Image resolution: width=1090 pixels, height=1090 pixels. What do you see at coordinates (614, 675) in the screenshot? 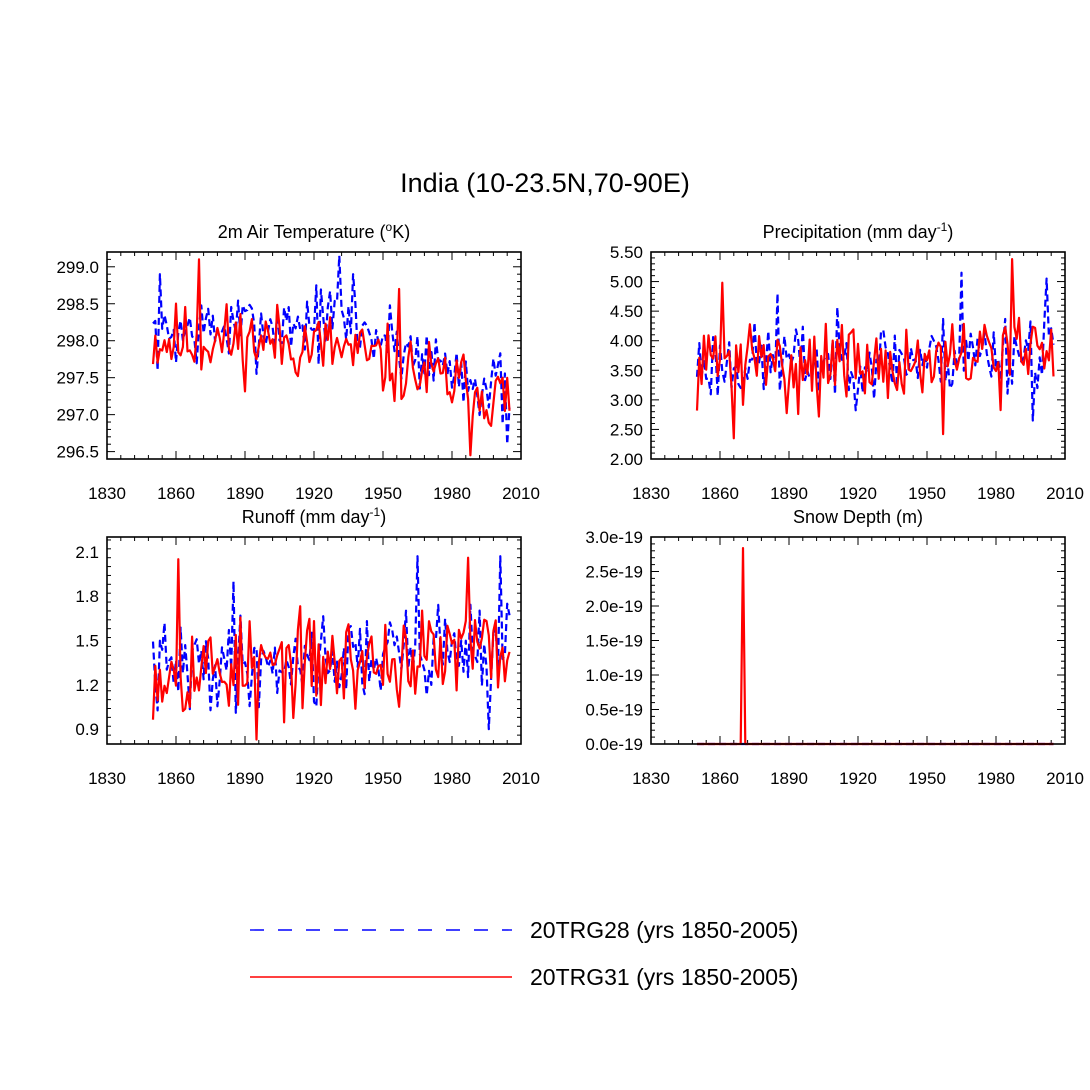
I see `y-tick-label: 1.0e-19` at bounding box center [614, 675].